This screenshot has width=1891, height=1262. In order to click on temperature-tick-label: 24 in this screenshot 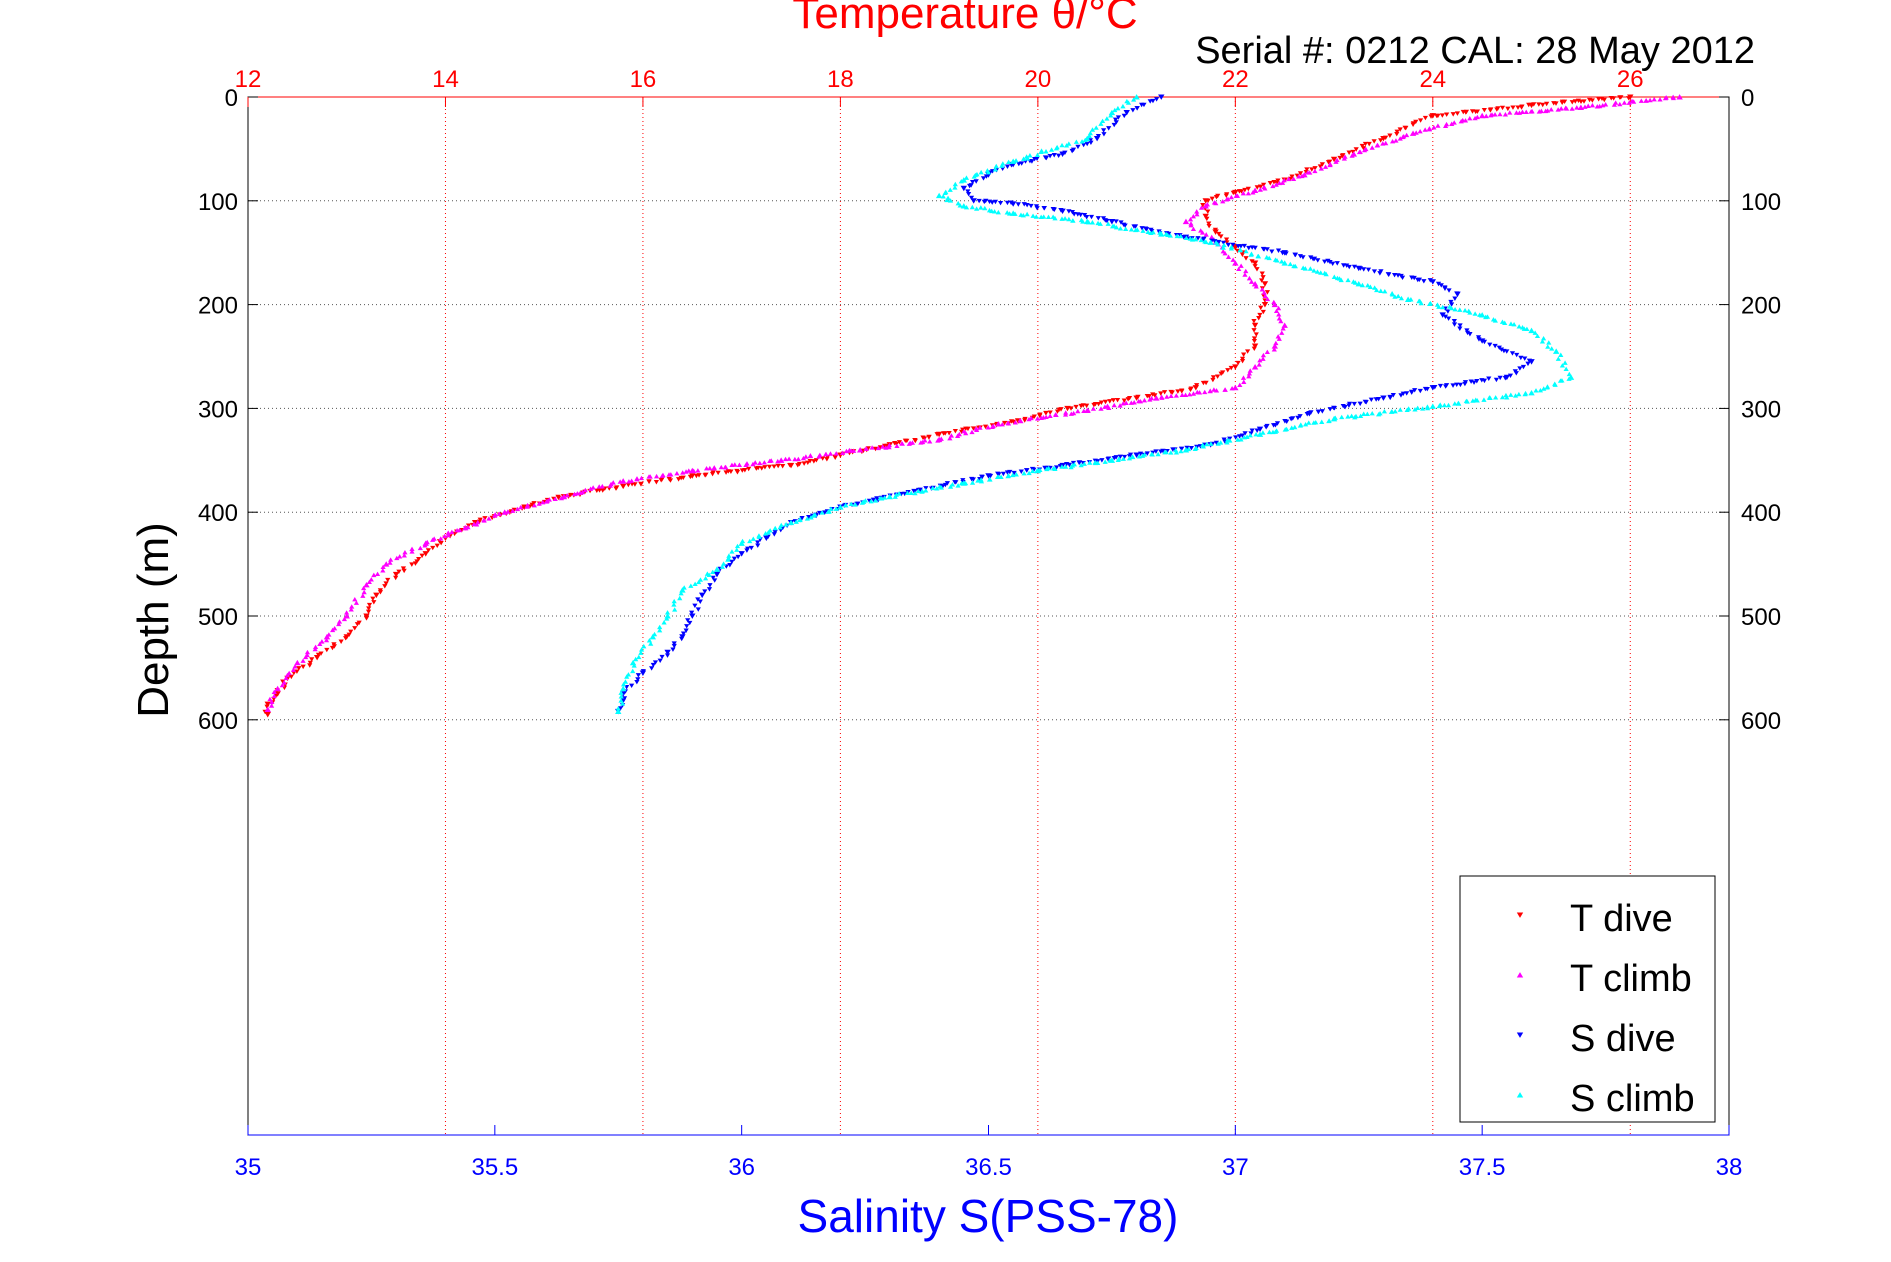, I will do `click(1432, 79)`.